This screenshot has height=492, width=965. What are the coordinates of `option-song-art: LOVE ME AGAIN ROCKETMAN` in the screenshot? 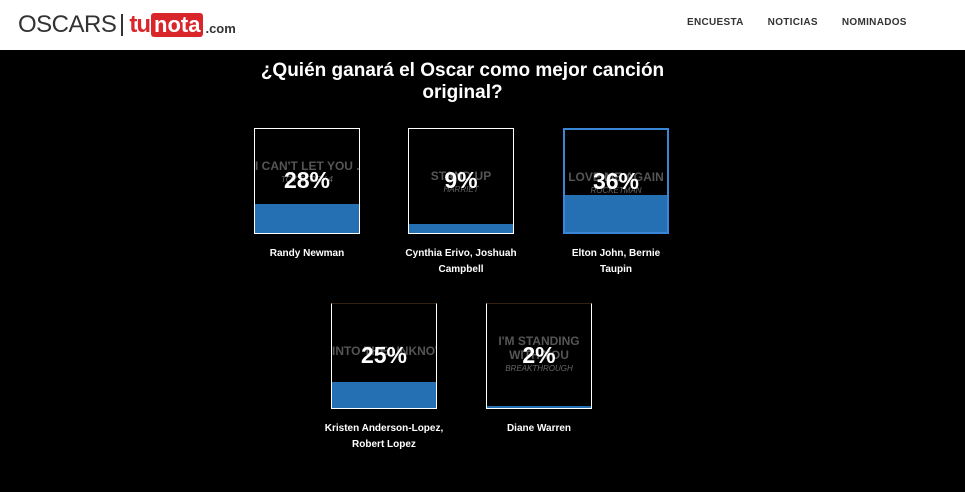 It's located at (616, 184).